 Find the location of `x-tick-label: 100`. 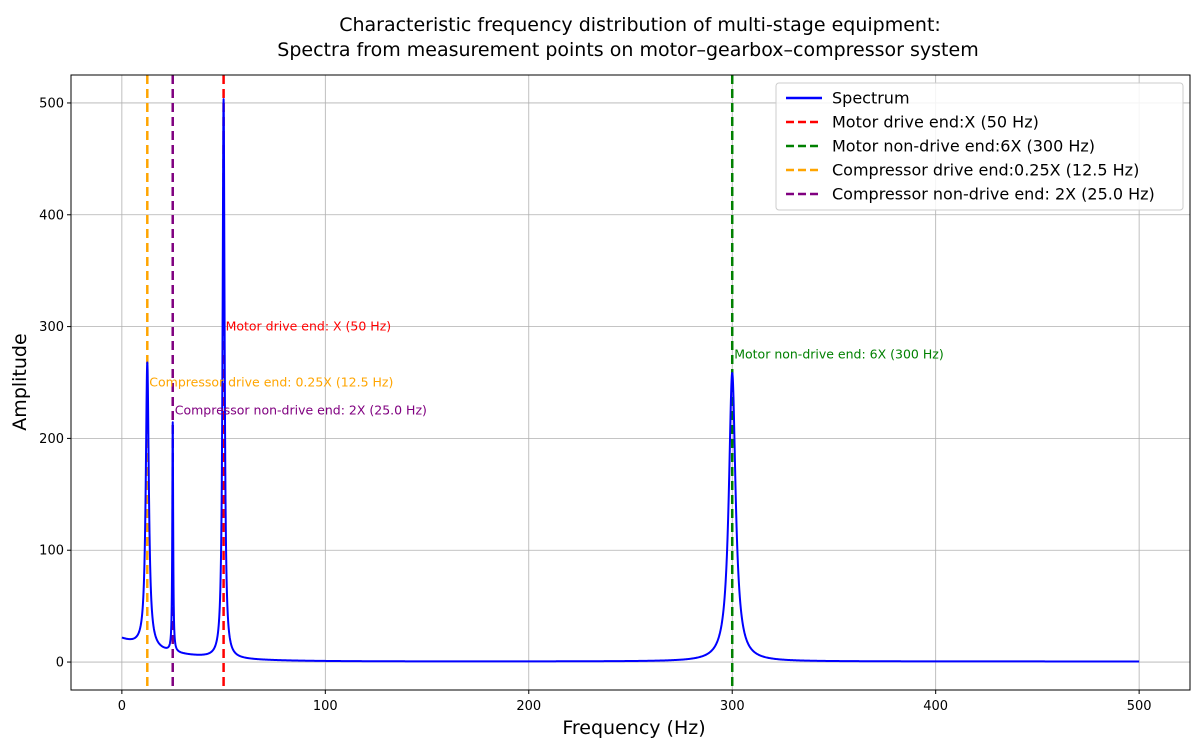

x-tick-label: 100 is located at coordinates (325, 706).